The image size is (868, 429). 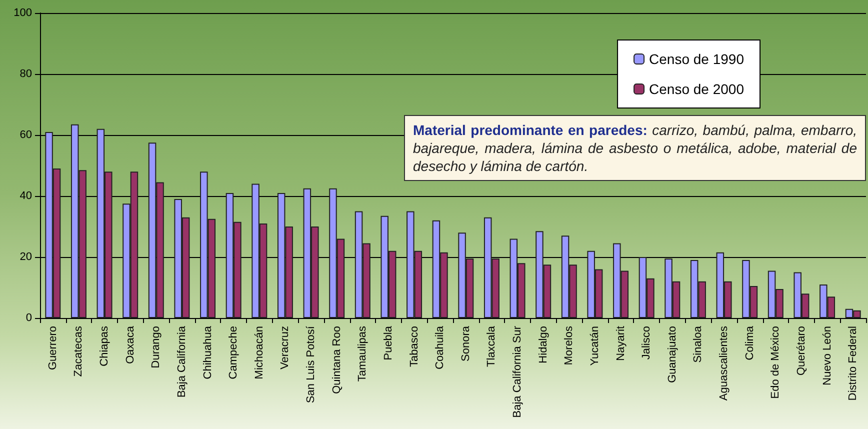 I want to click on x-tick-label: Coahuila, so click(x=440, y=347).